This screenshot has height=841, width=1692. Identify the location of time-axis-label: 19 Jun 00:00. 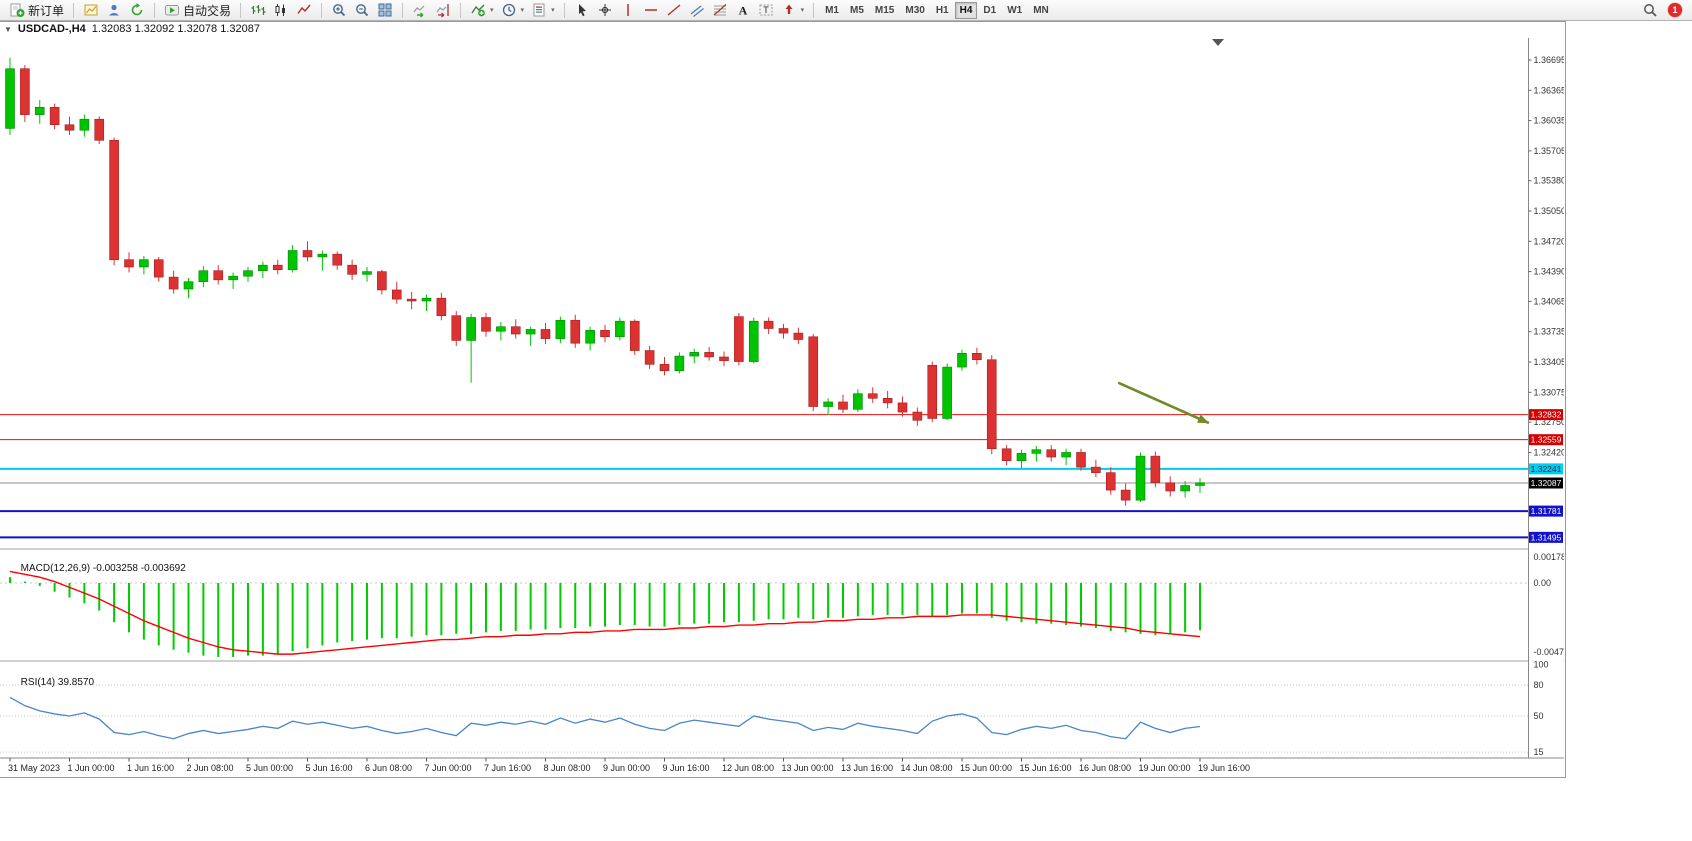
(1165, 768).